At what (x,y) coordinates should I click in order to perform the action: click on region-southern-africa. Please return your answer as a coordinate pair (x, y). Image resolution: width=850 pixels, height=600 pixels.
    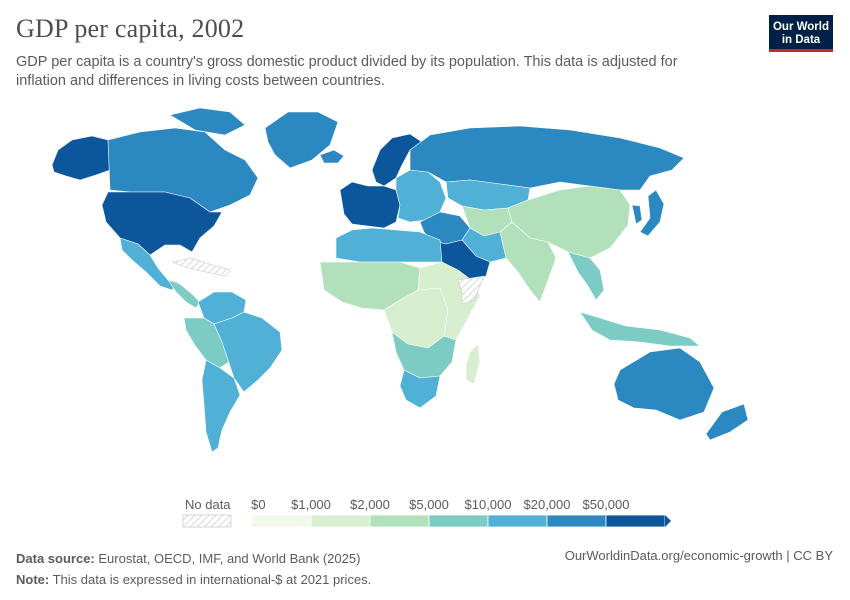
    Looking at the image, I should click on (424, 355).